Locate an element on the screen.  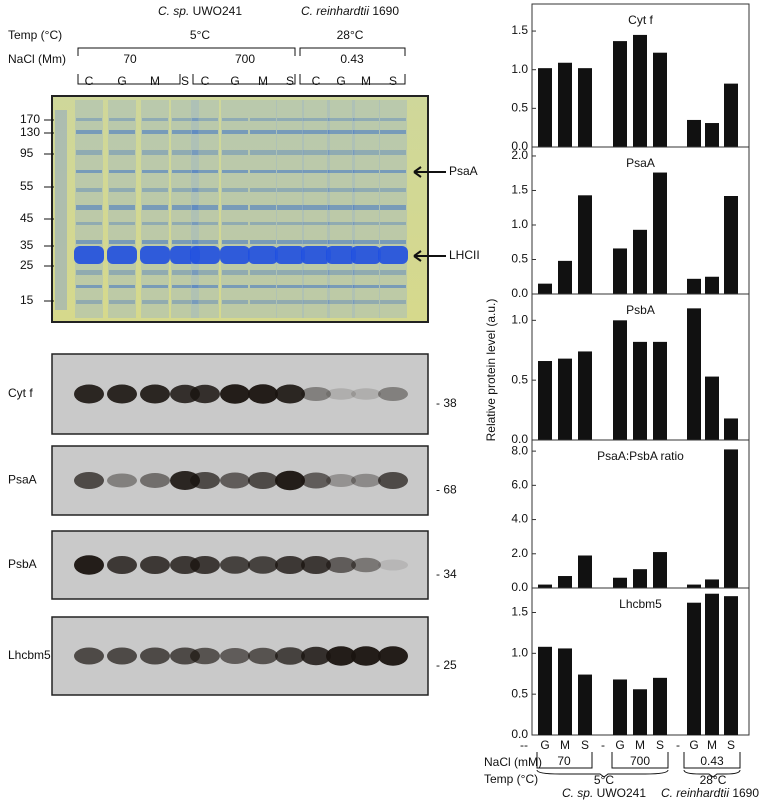
species-1: C. sp. UWO241 is located at coordinates (200, 11).